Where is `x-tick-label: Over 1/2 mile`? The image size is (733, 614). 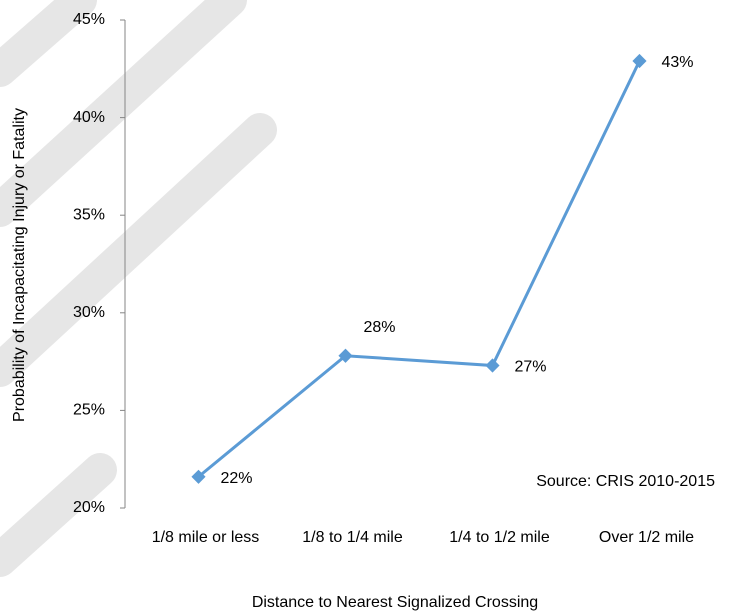
x-tick-label: Over 1/2 mile is located at coordinates (646, 537).